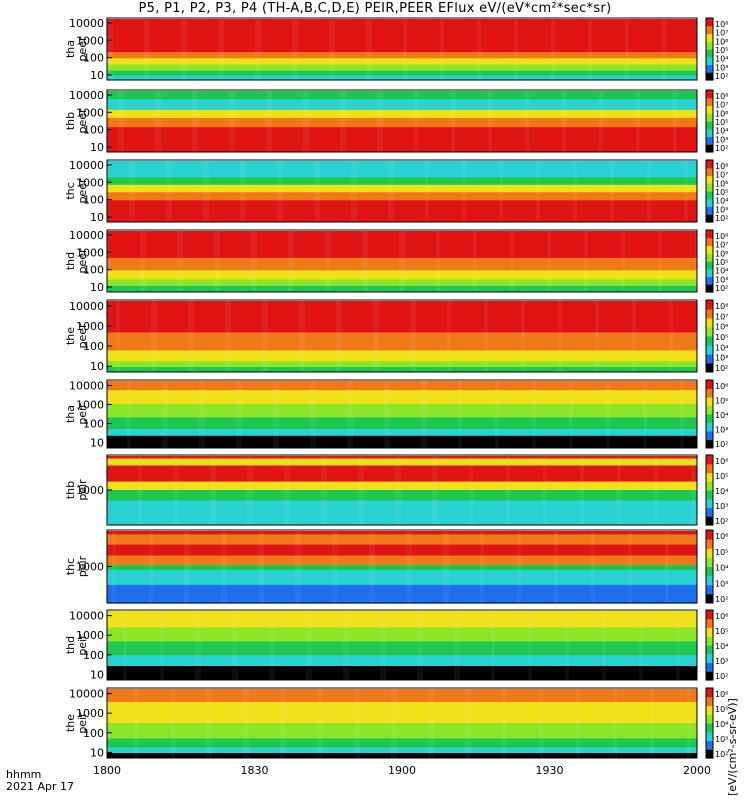 This screenshot has height=800, width=750. What do you see at coordinates (93, 346) in the screenshot?
I see `y-tick-label: 100` at bounding box center [93, 346].